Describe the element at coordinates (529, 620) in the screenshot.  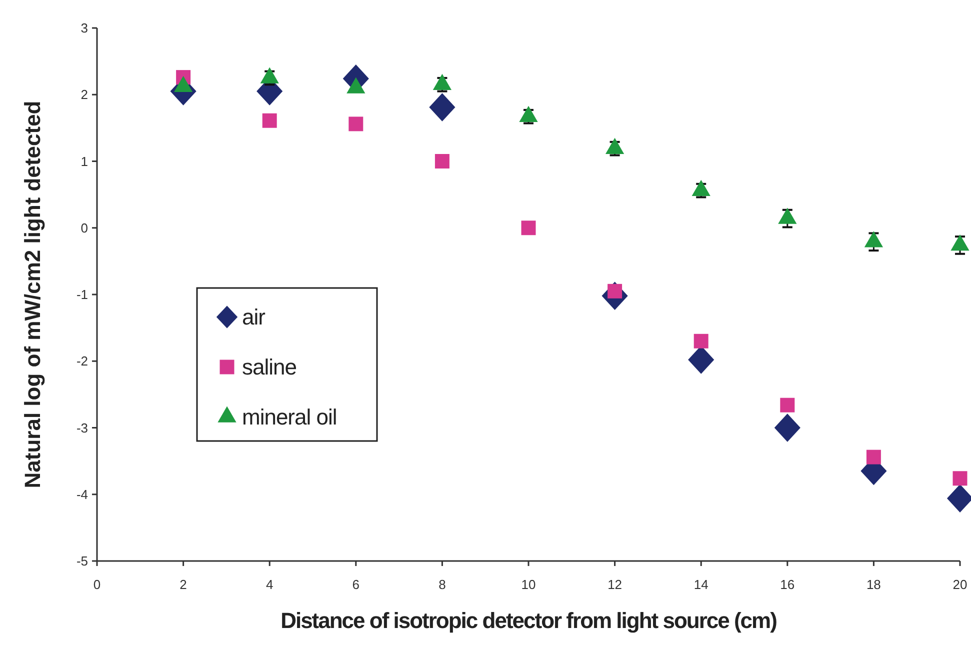
I see `x-axis-title: Distance of isotropic detector from light source (cm)` at that location.